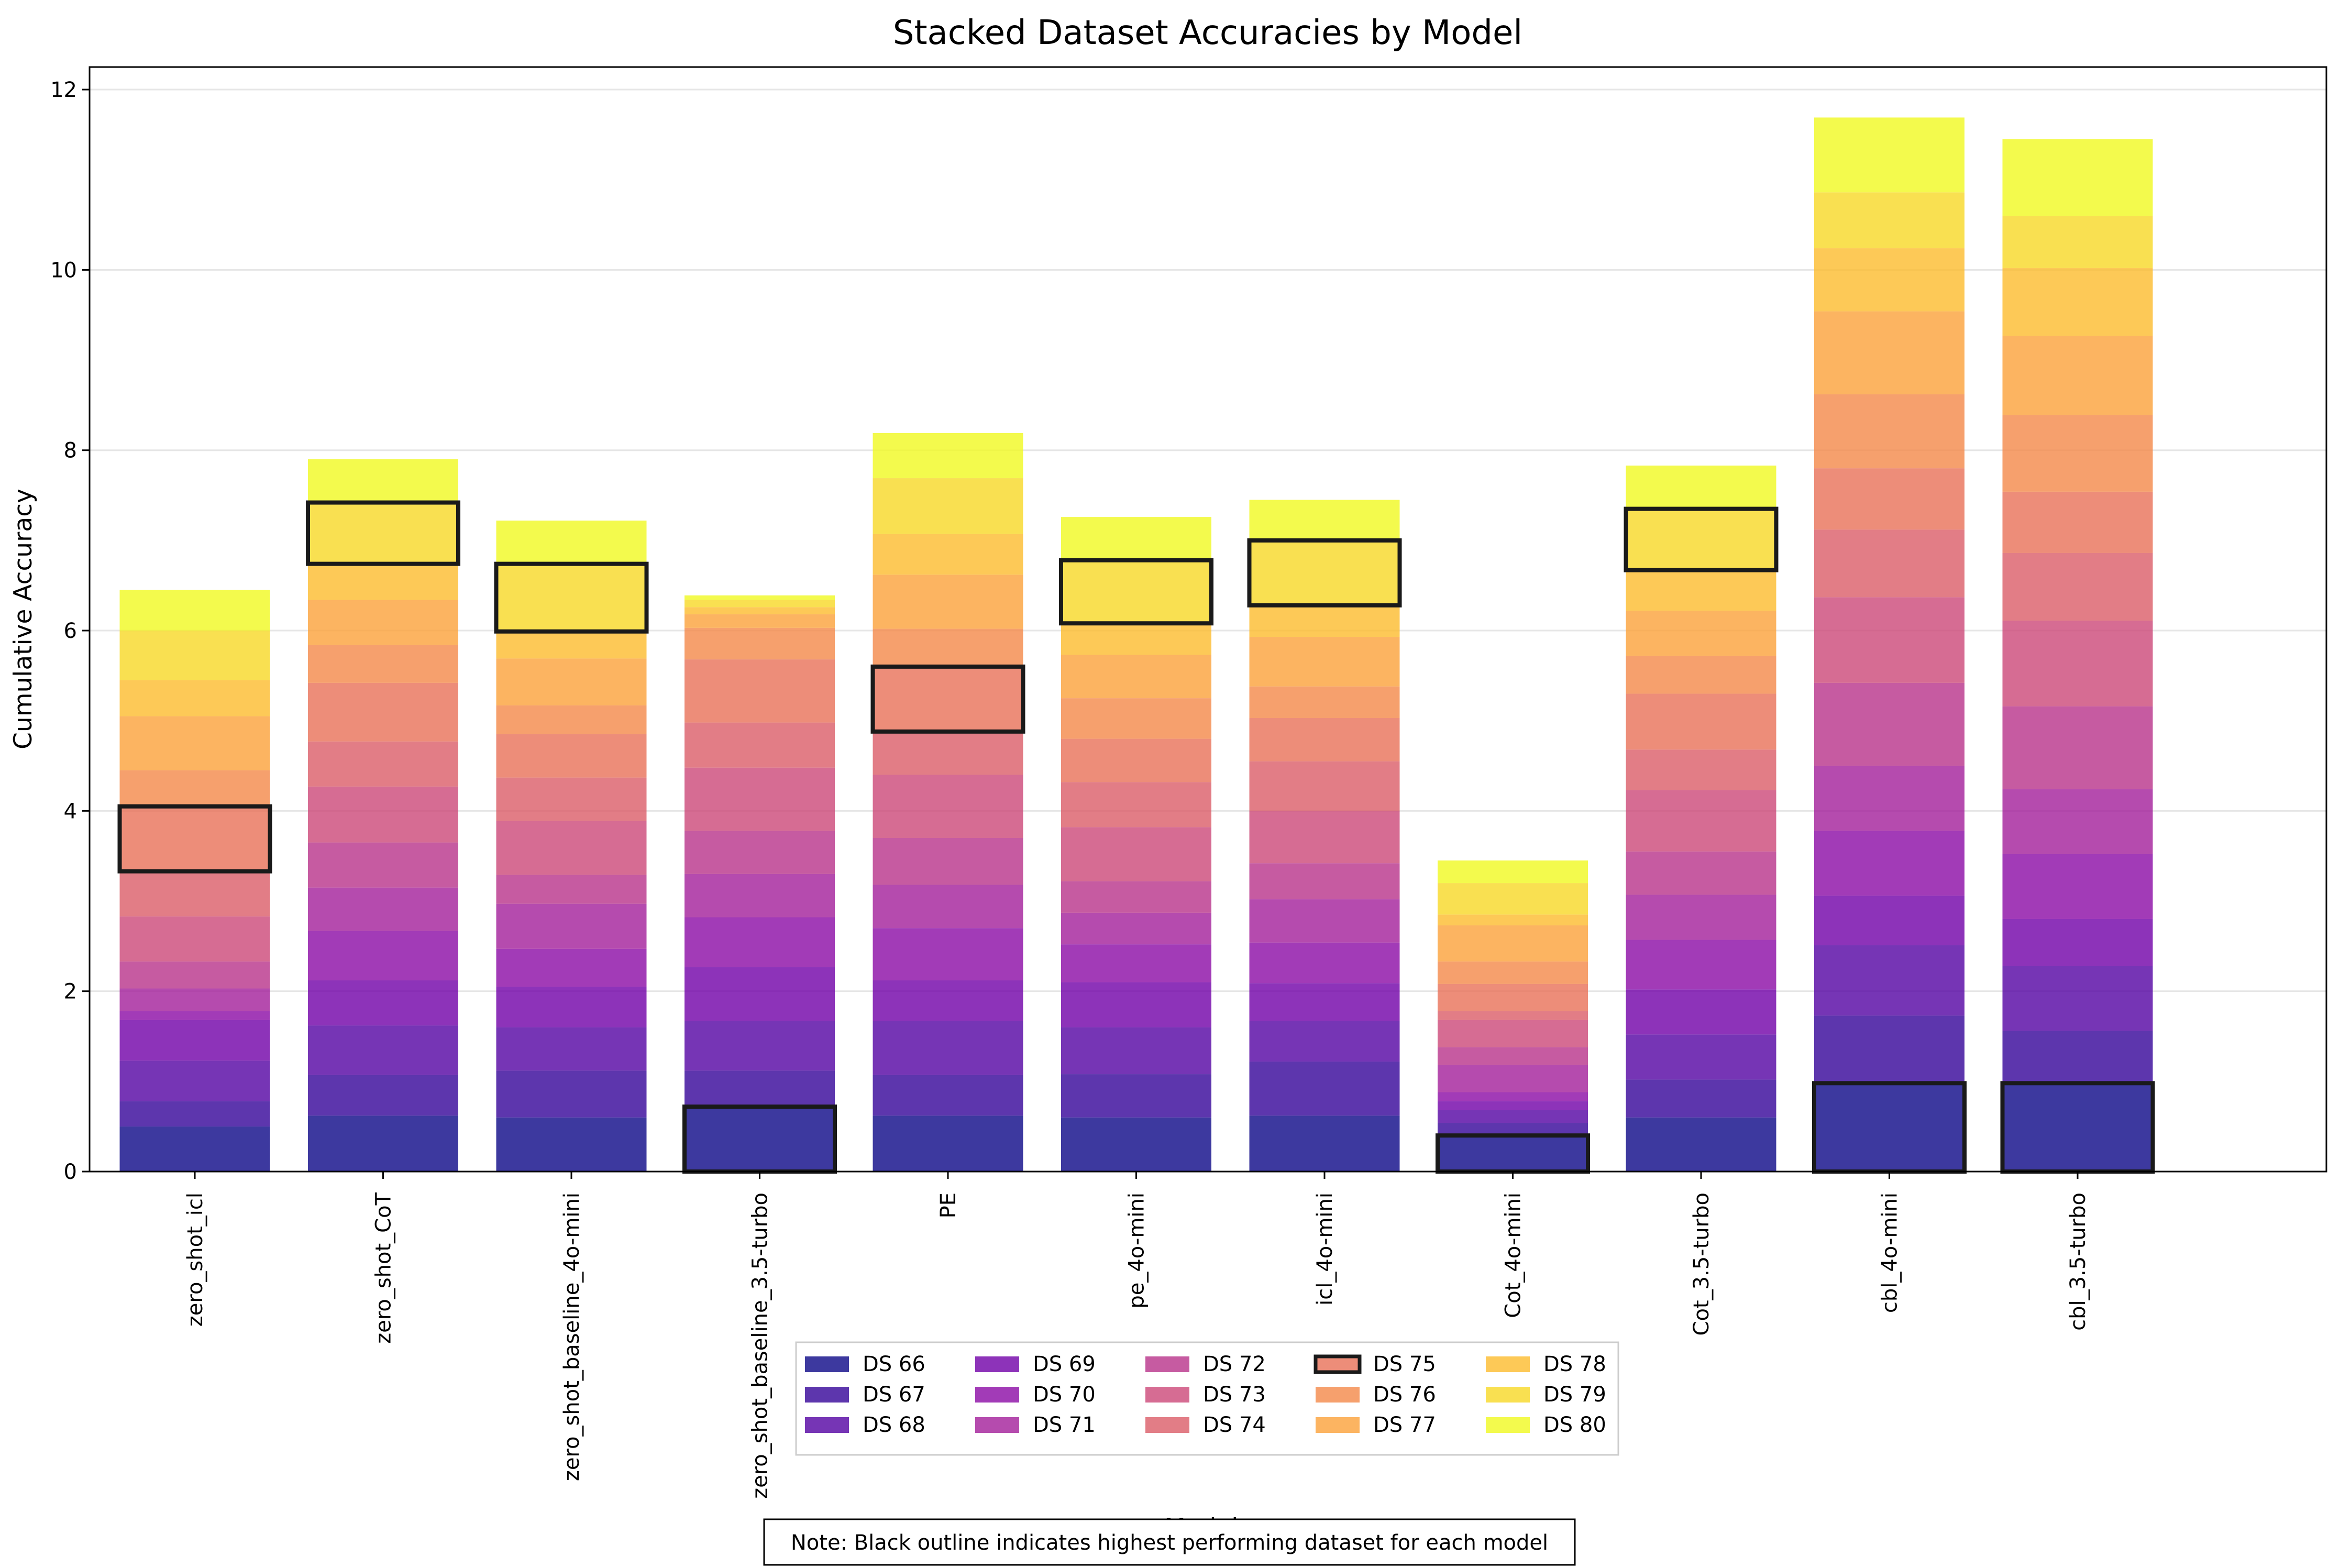 The image size is (2340, 1568). What do you see at coordinates (1064, 1425) in the screenshot?
I see `legend-label: DS 71` at bounding box center [1064, 1425].